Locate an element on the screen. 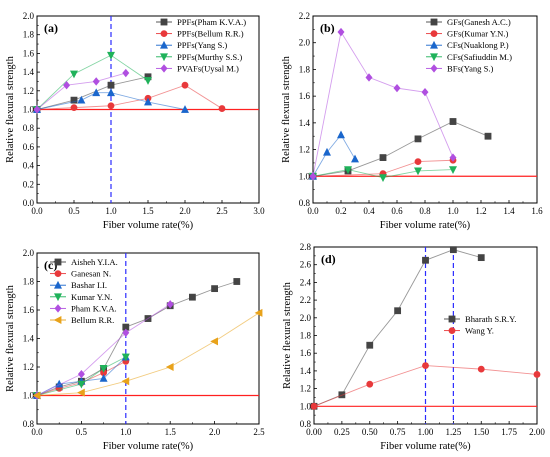 The image size is (550, 457). y-tick-label: 2.2 is located at coordinates (305, 300).